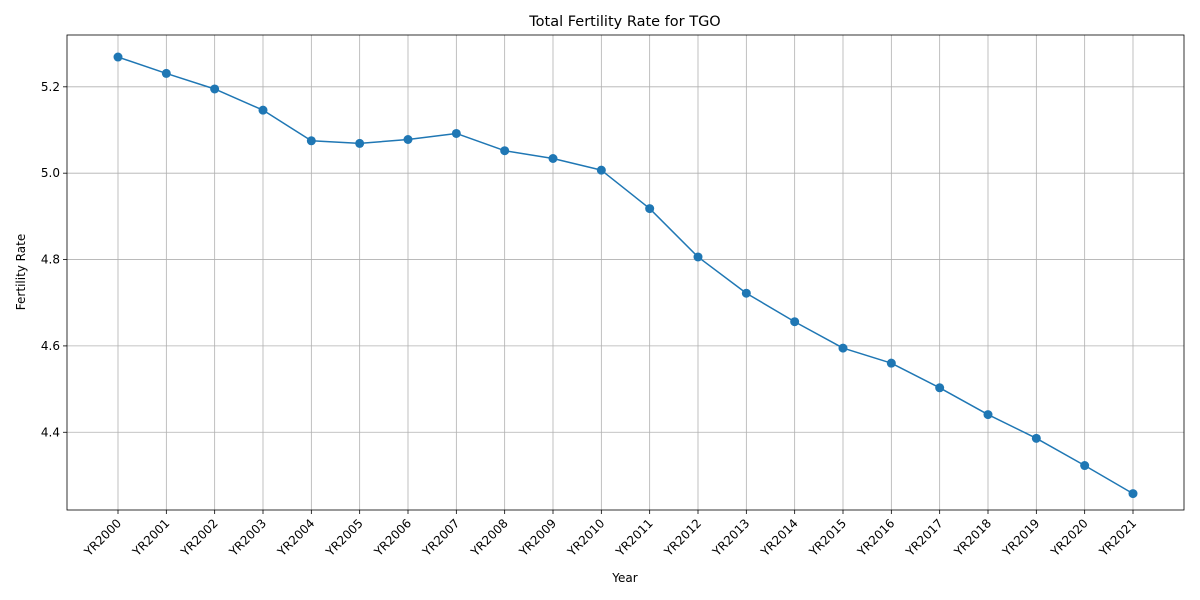 This screenshot has width=1200, height=600. Describe the element at coordinates (585, 537) in the screenshot. I see `x-tick-label: YR2010` at that location.